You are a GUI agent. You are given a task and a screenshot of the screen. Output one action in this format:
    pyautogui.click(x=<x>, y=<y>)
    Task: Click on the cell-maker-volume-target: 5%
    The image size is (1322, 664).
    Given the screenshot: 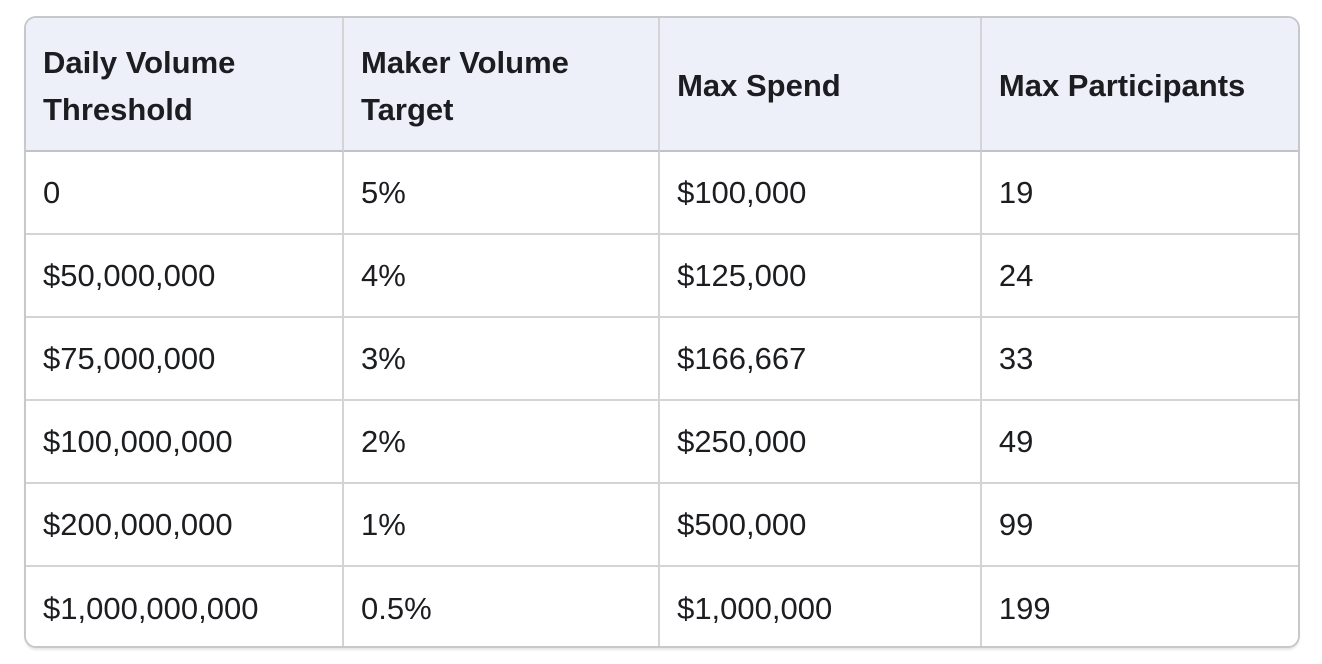 What is the action you would take?
    pyautogui.click(x=502, y=193)
    